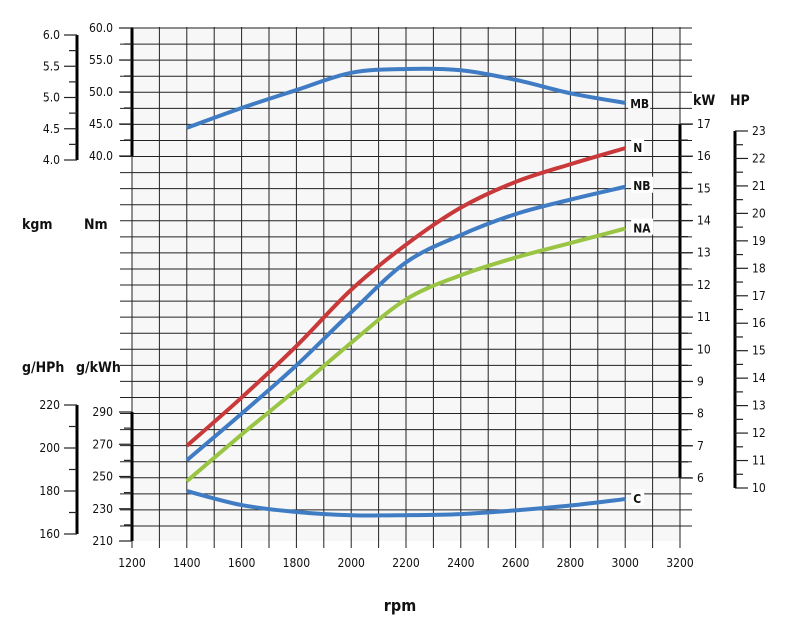 This screenshot has width=800, height=622. What do you see at coordinates (187, 563) in the screenshot?
I see `x-tick-label: 1400` at bounding box center [187, 563].